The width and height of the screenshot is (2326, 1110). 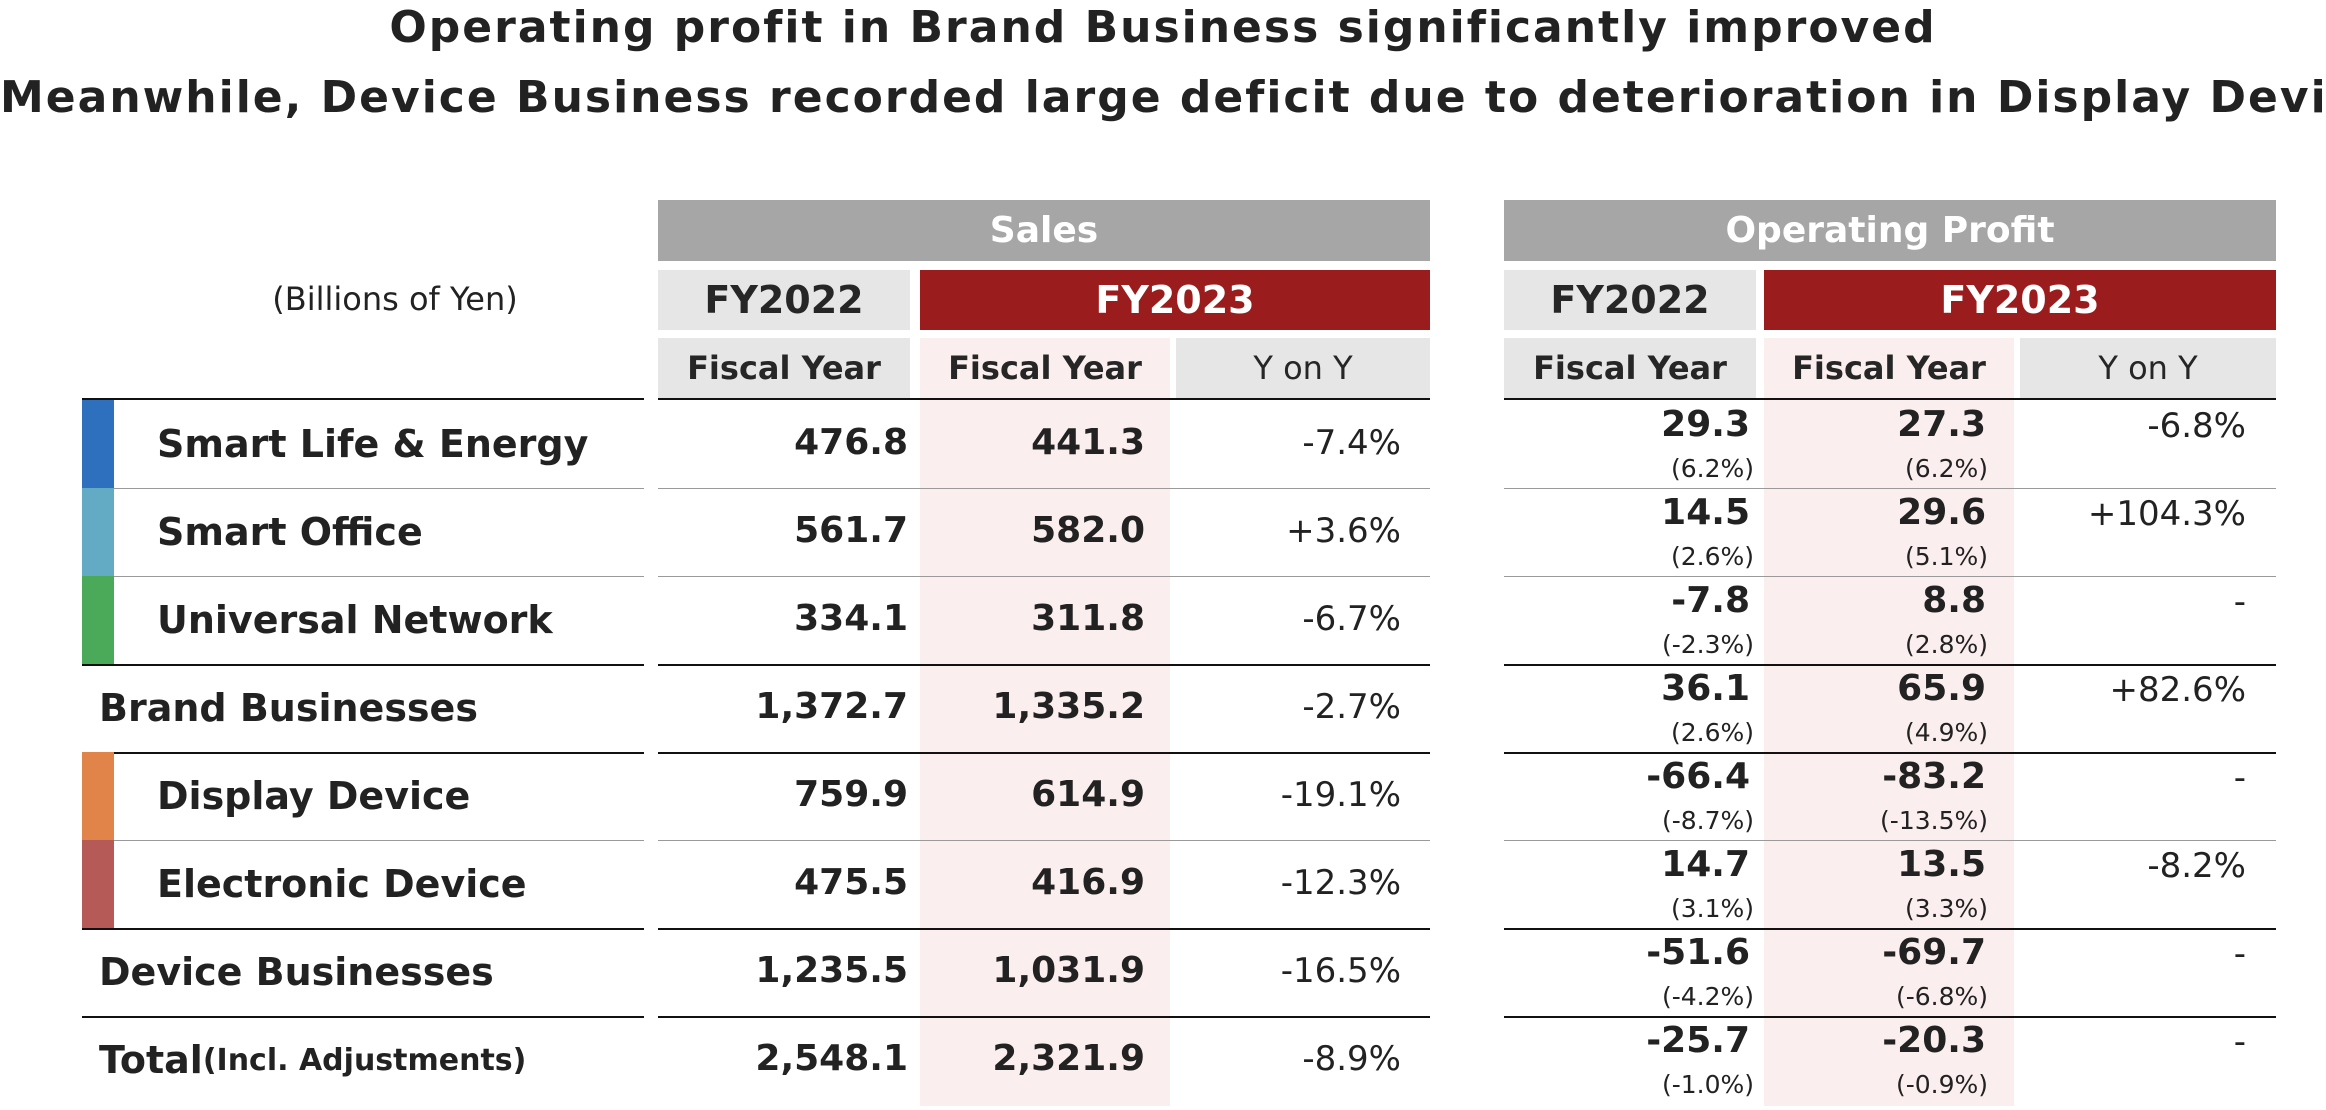 What do you see at coordinates (831, 706) in the screenshot?
I see `row-brand-businesses-sales-fy2022: 1,372.7` at bounding box center [831, 706].